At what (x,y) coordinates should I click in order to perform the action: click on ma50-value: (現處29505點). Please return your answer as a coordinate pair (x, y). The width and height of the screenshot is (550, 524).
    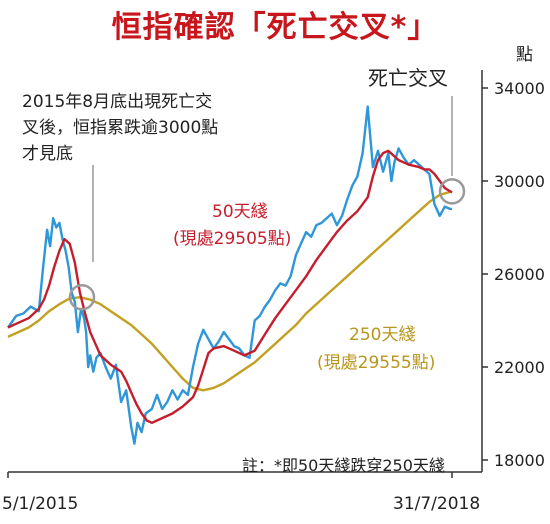
    Looking at the image, I should click on (232, 239).